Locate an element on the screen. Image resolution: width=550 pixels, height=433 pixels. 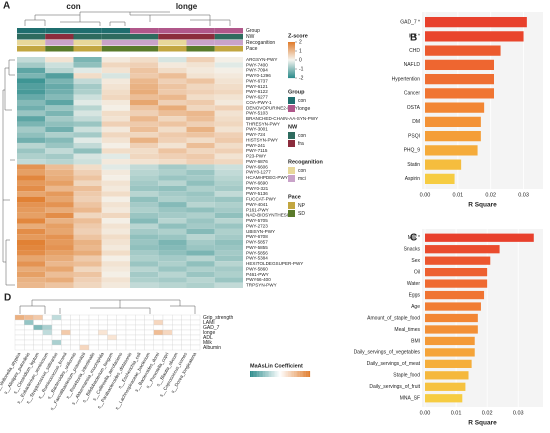
x-tick-label: 0.01 is located at coordinates (456, 413).